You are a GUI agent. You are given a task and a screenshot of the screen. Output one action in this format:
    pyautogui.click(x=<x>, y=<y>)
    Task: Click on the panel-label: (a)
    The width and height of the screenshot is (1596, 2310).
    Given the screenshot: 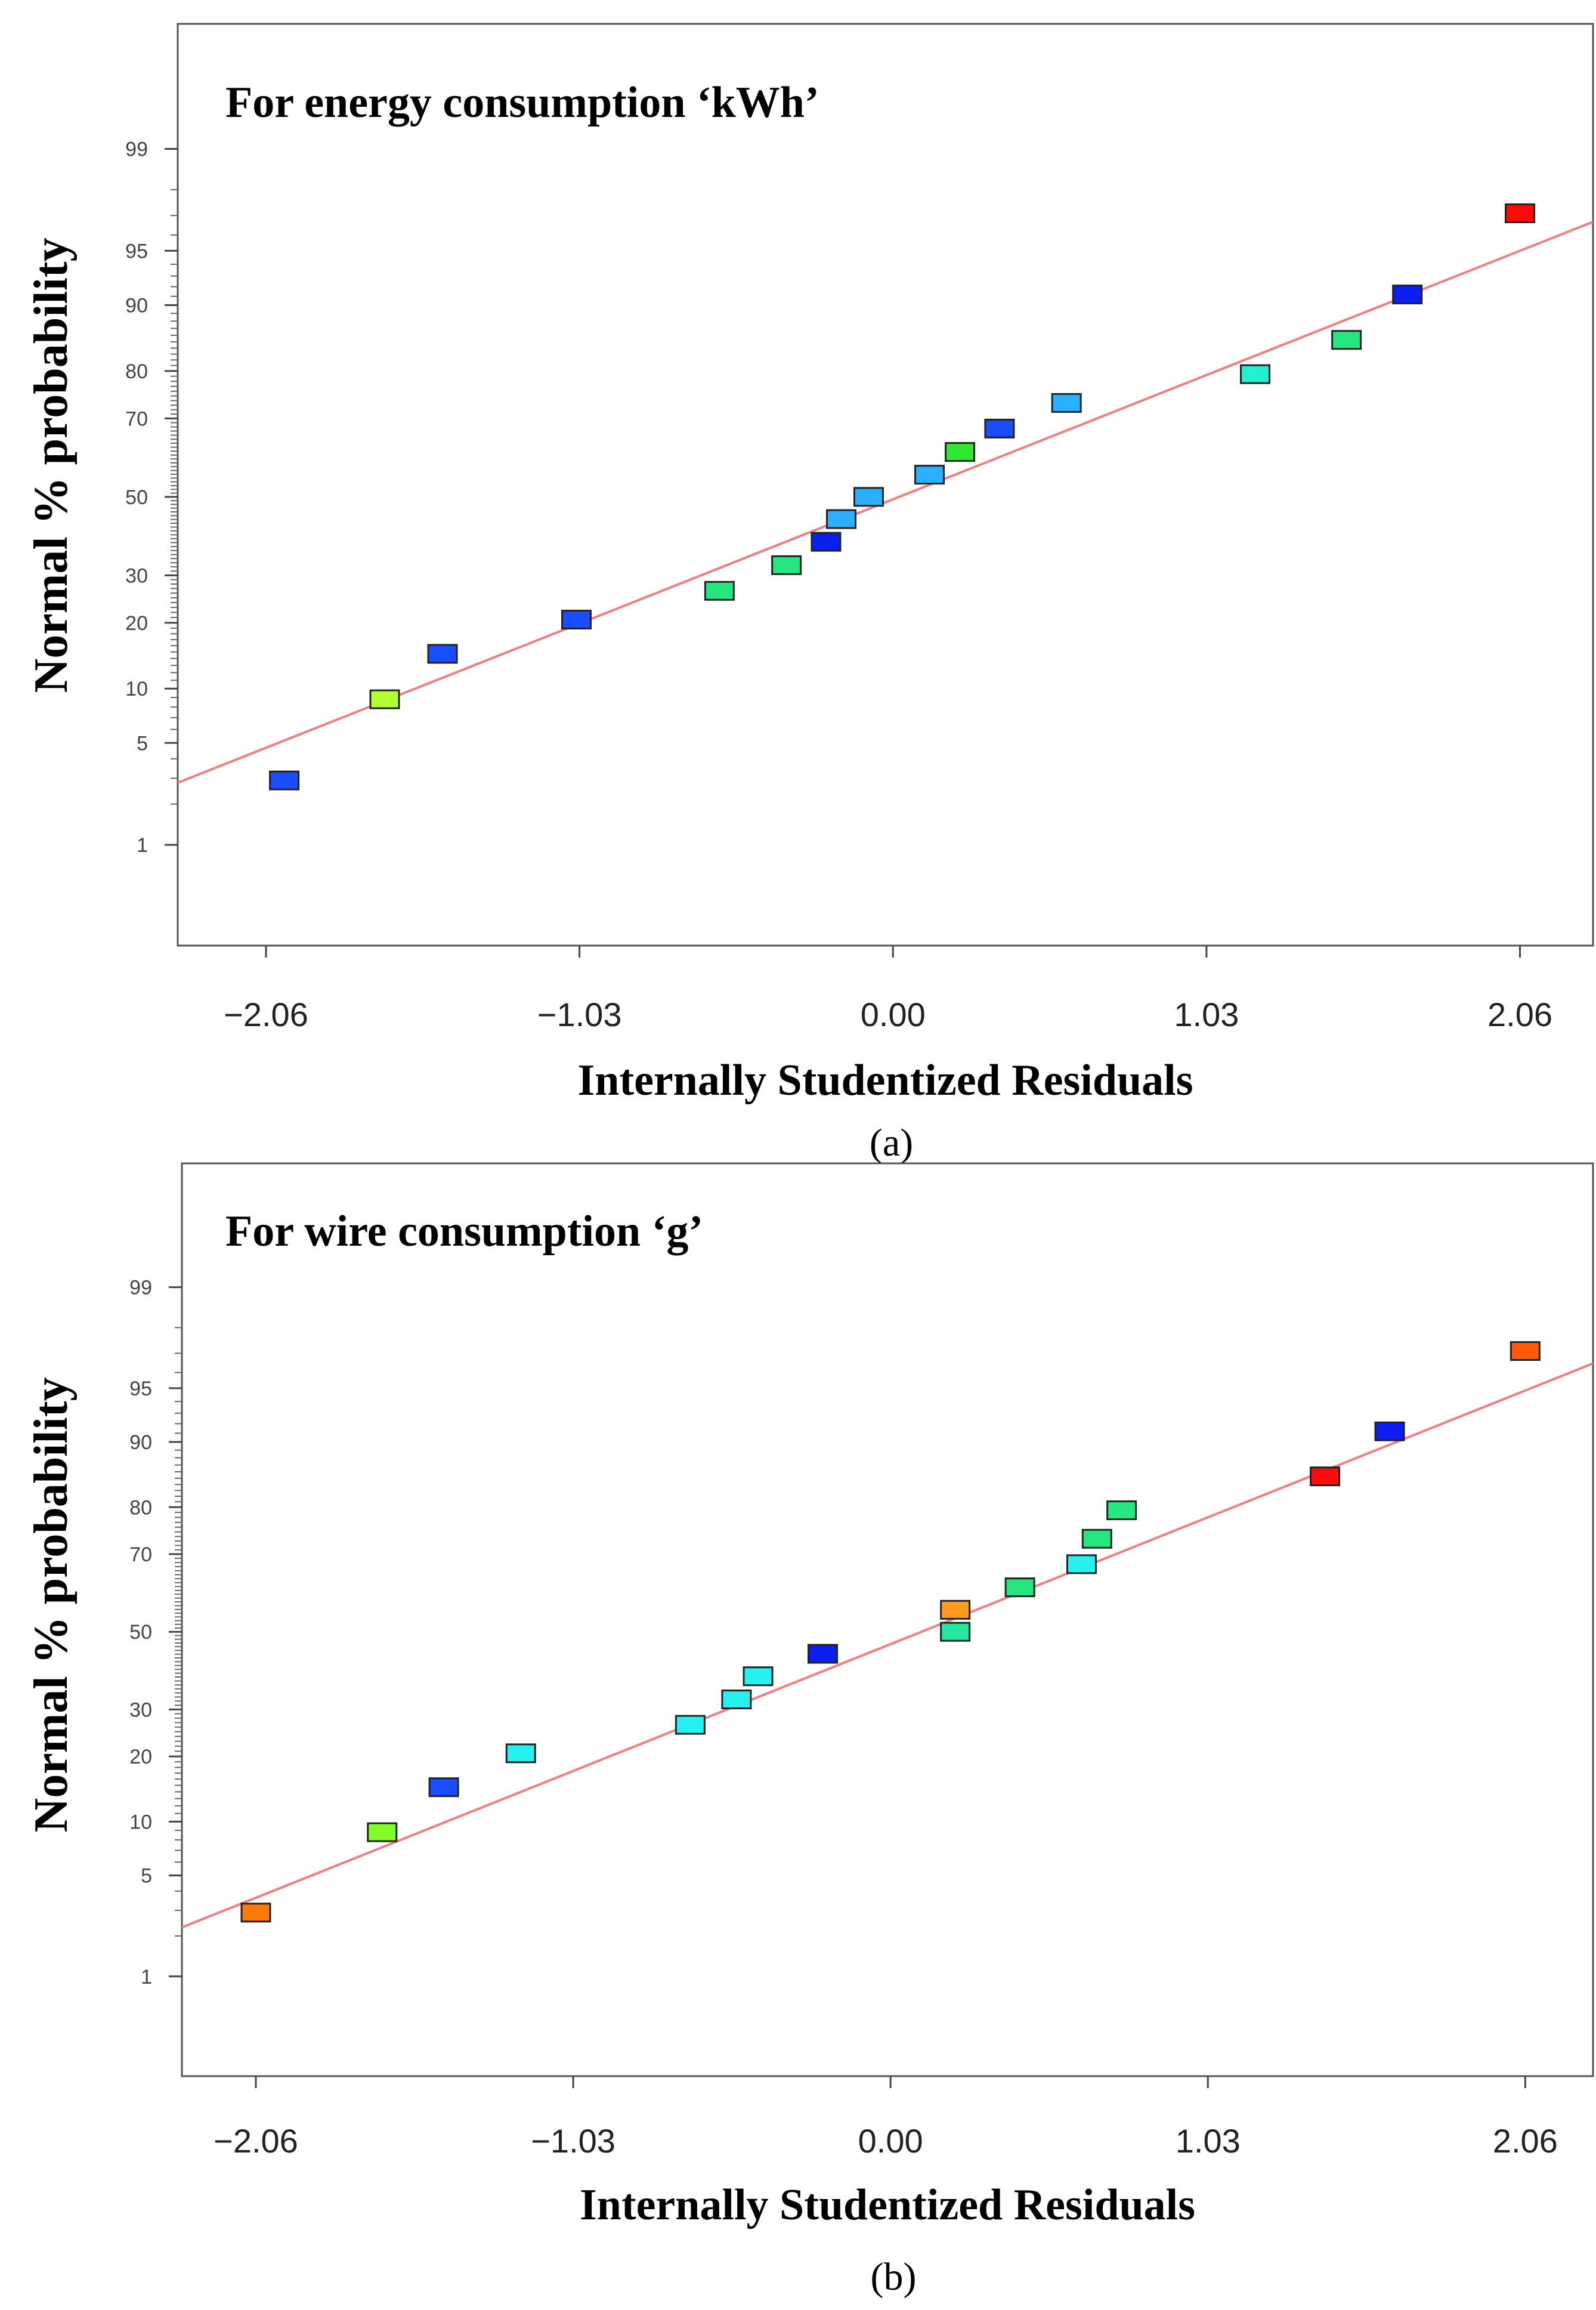 What is the action you would take?
    pyautogui.click(x=891, y=1143)
    